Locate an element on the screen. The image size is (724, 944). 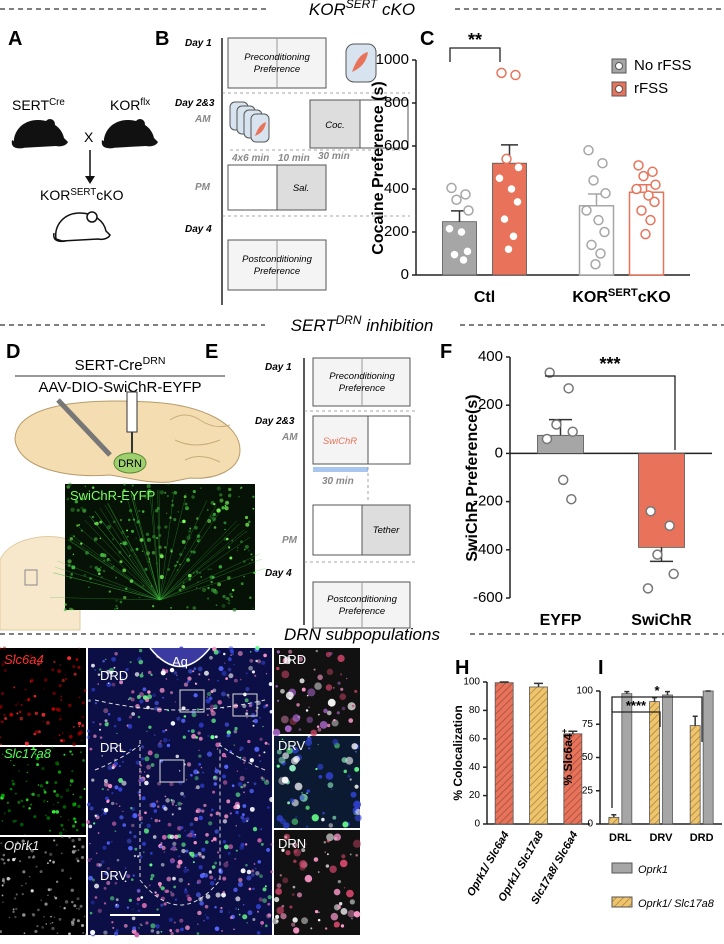
day-label: Day 4 is located at coordinates (198, 229).